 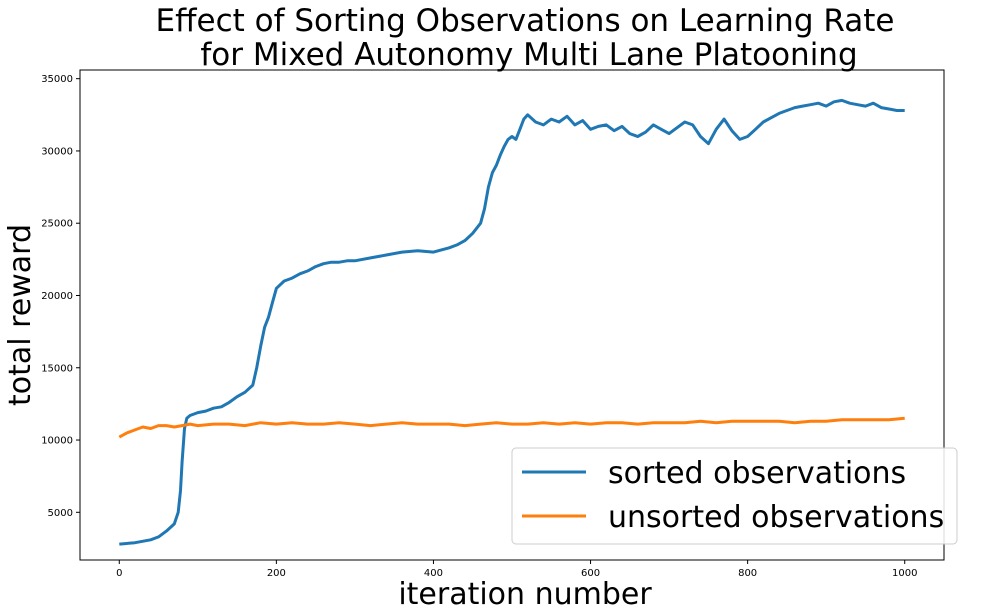 What do you see at coordinates (904, 573) in the screenshot?
I see `x-tick-label: 1000` at bounding box center [904, 573].